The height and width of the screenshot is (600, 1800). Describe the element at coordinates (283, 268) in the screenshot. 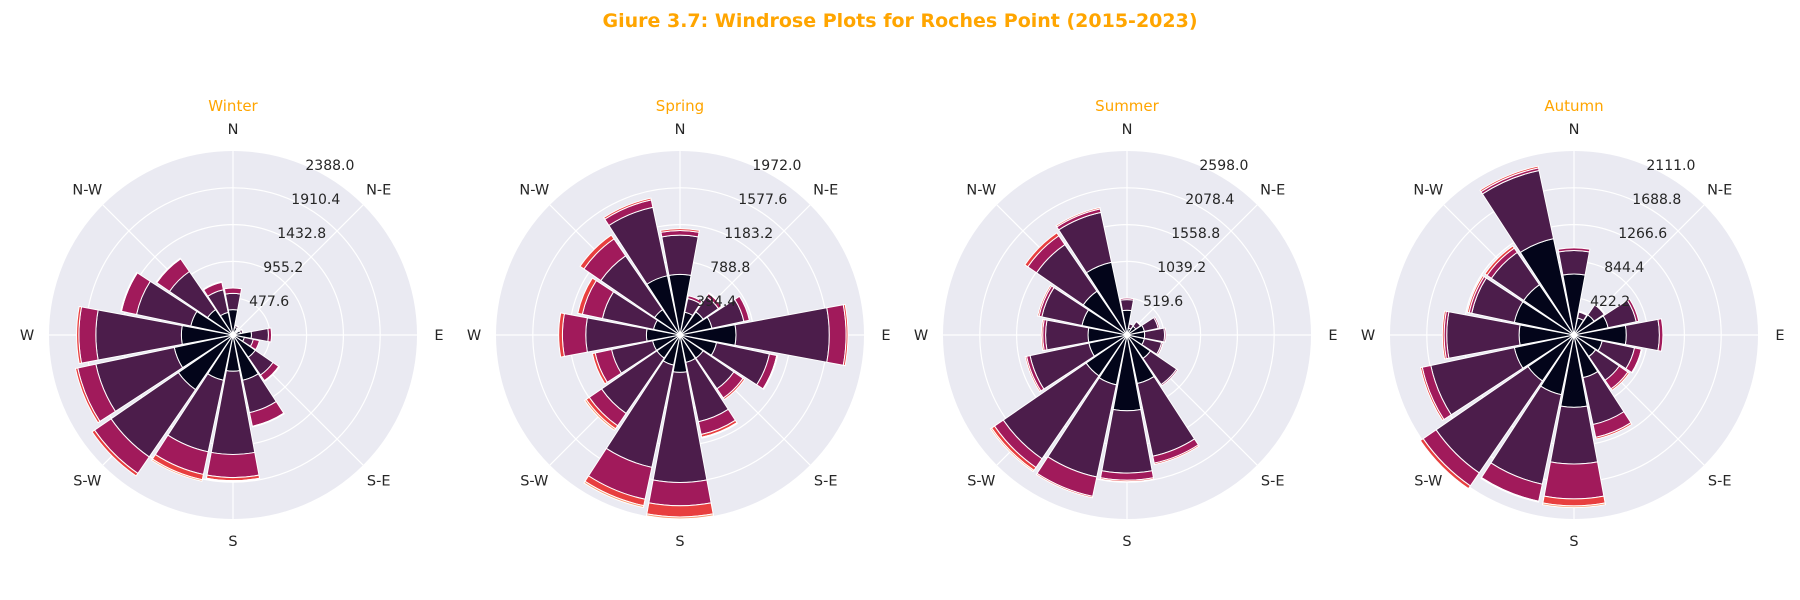

I see `ring-tick-label: 955.2` at that location.